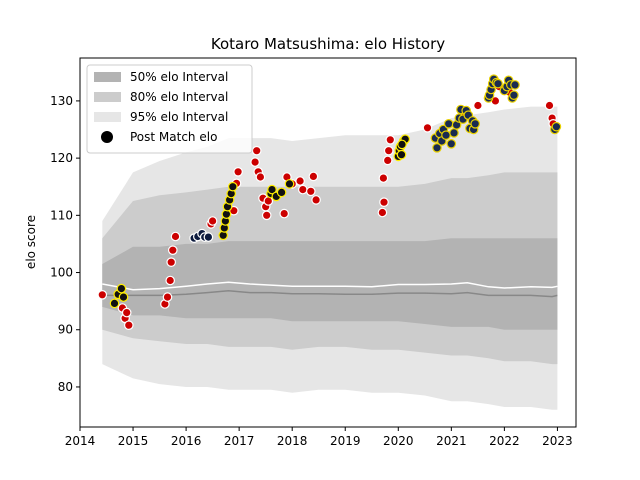  I want to click on point-draw, so click(208, 237).